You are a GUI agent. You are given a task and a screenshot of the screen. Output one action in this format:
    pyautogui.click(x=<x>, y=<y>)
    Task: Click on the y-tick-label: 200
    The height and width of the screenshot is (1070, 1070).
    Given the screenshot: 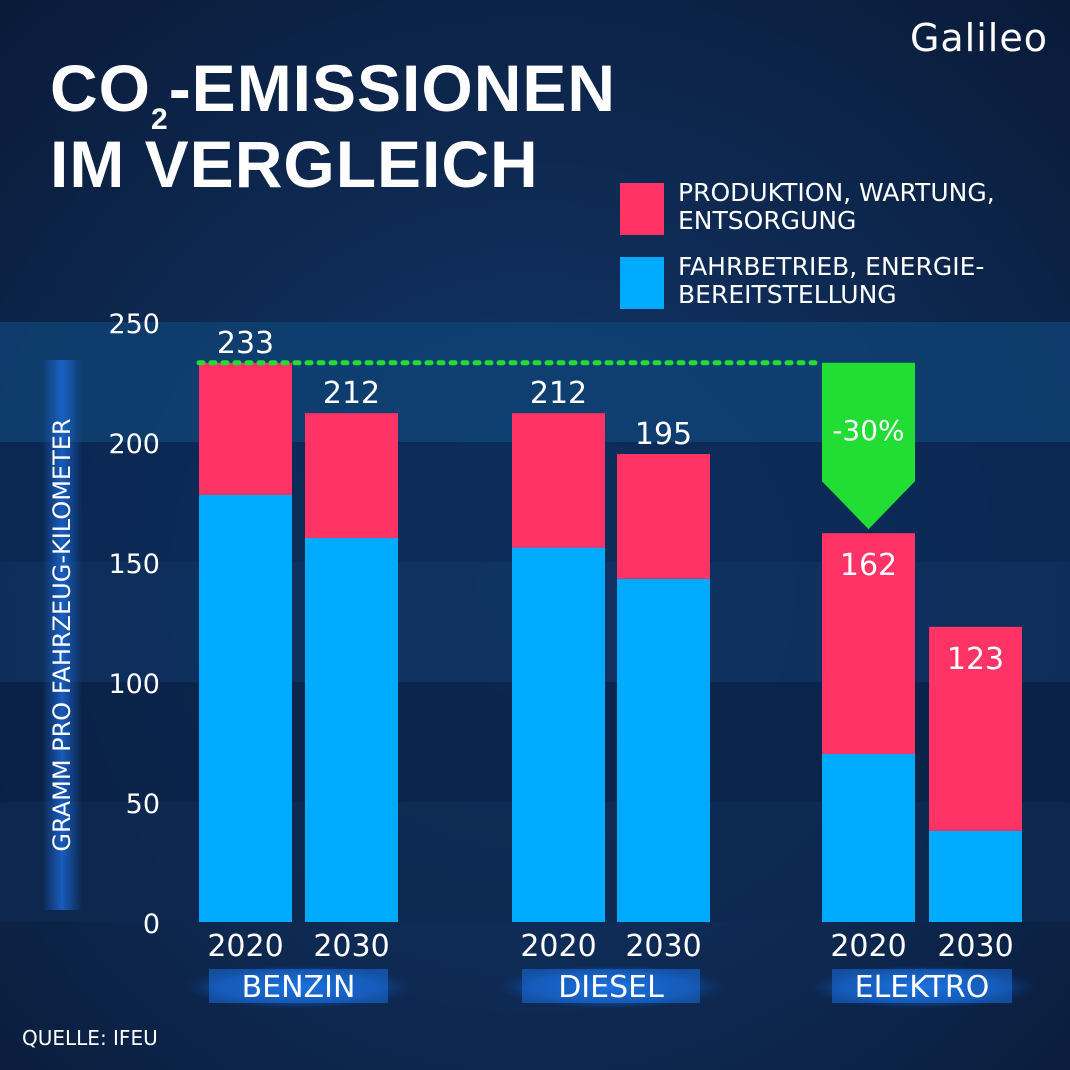 What is the action you would take?
    pyautogui.click(x=134, y=444)
    